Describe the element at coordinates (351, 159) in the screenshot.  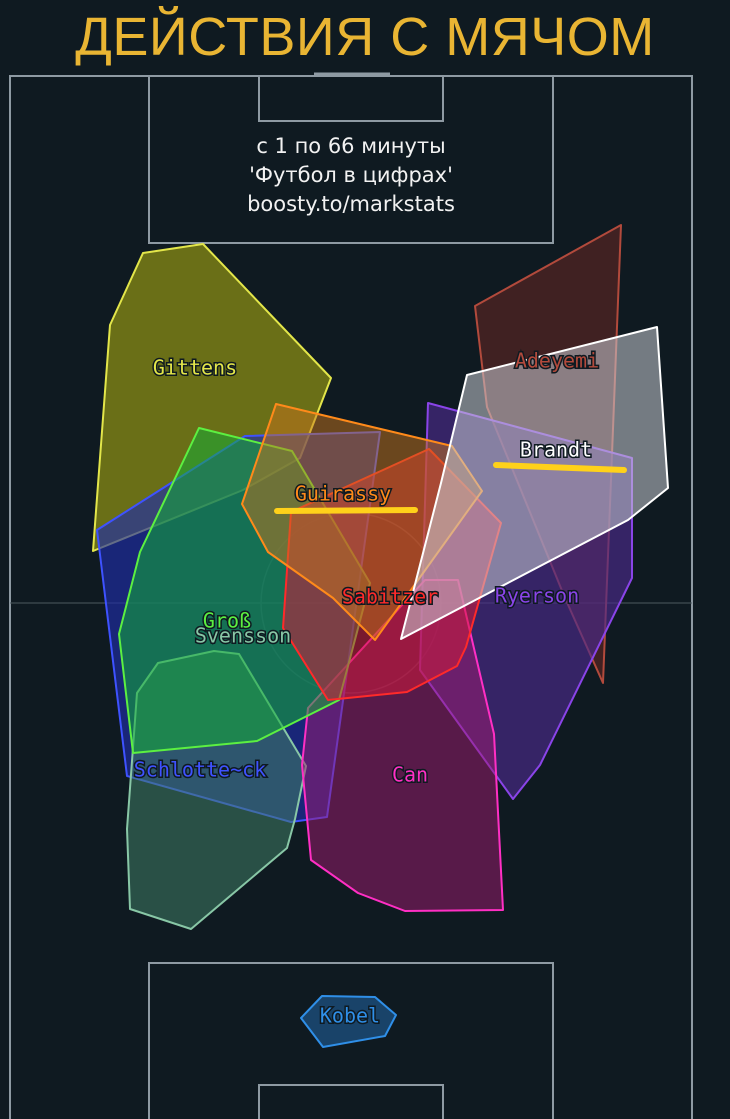
I see `penalty-area-top` at that location.